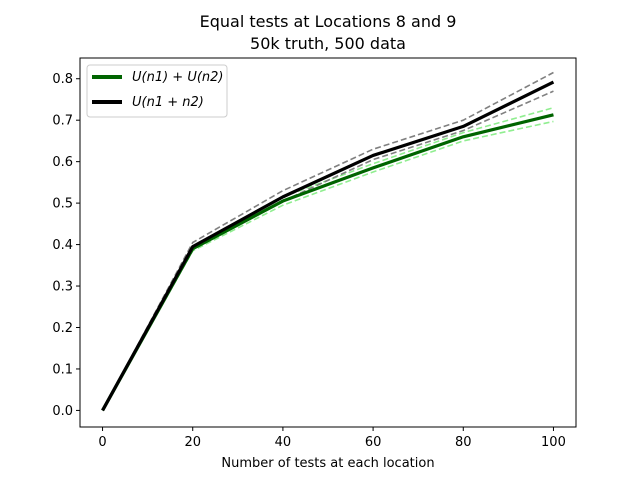  What do you see at coordinates (62, 204) in the screenshot?
I see `y-tick-label: 0.5` at bounding box center [62, 204].